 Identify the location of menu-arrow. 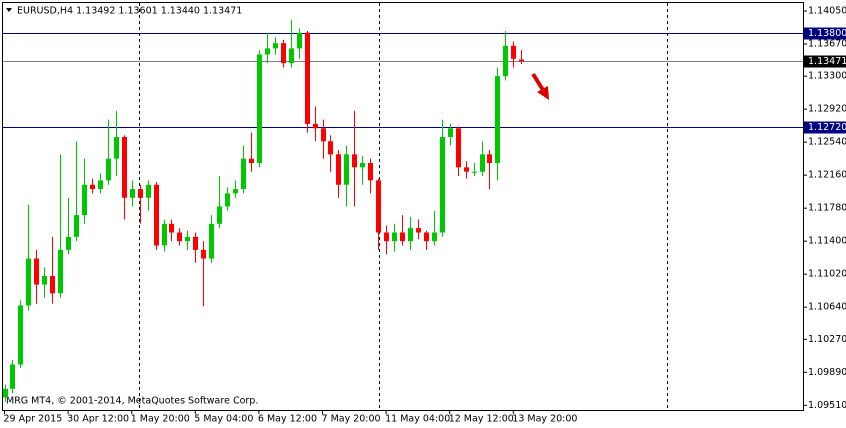
(9, 10).